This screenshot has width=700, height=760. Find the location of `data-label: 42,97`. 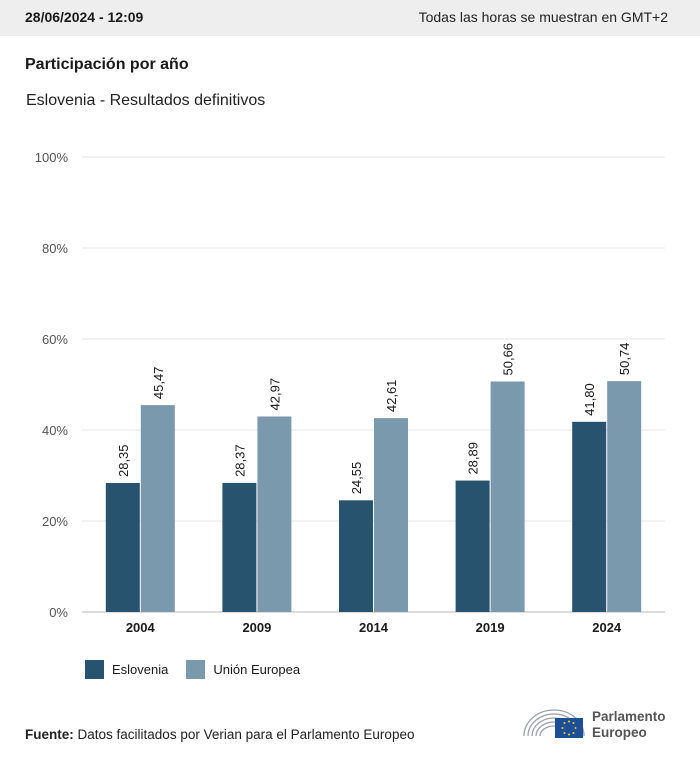

data-label: 42,97 is located at coordinates (274, 394).